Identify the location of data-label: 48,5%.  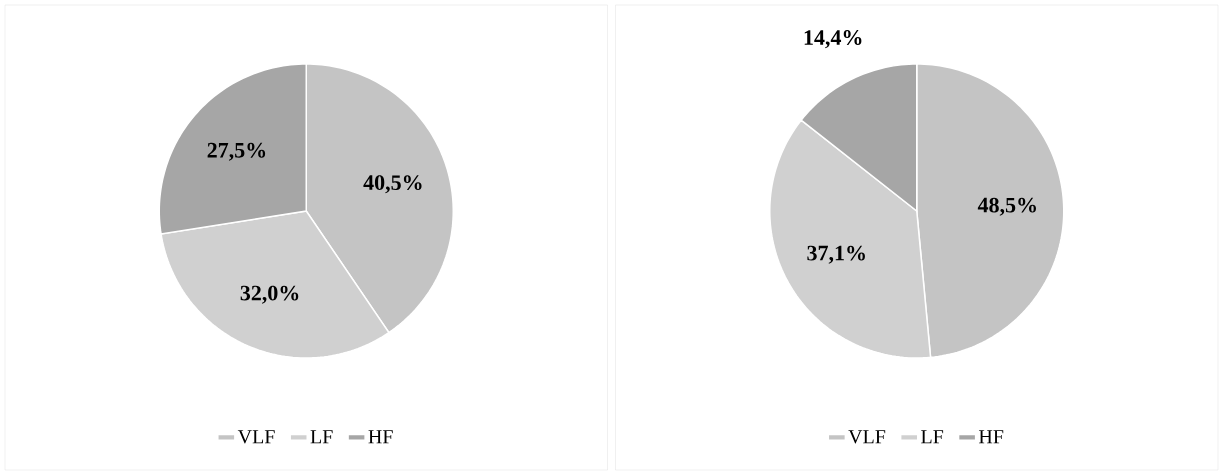
(1006, 206).